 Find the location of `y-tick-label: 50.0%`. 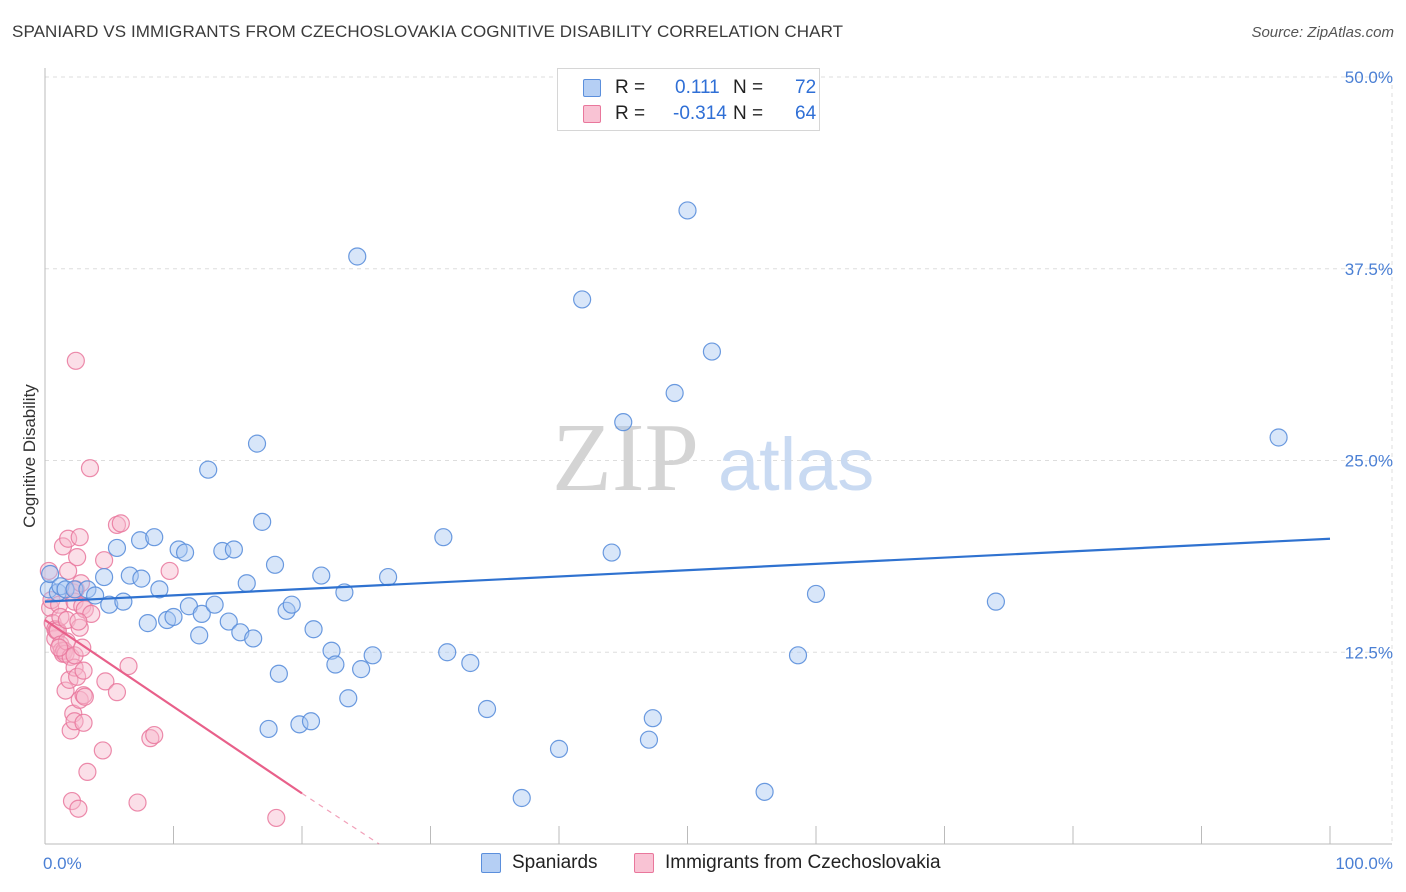

y-tick-label: 50.0% is located at coordinates (1369, 77).